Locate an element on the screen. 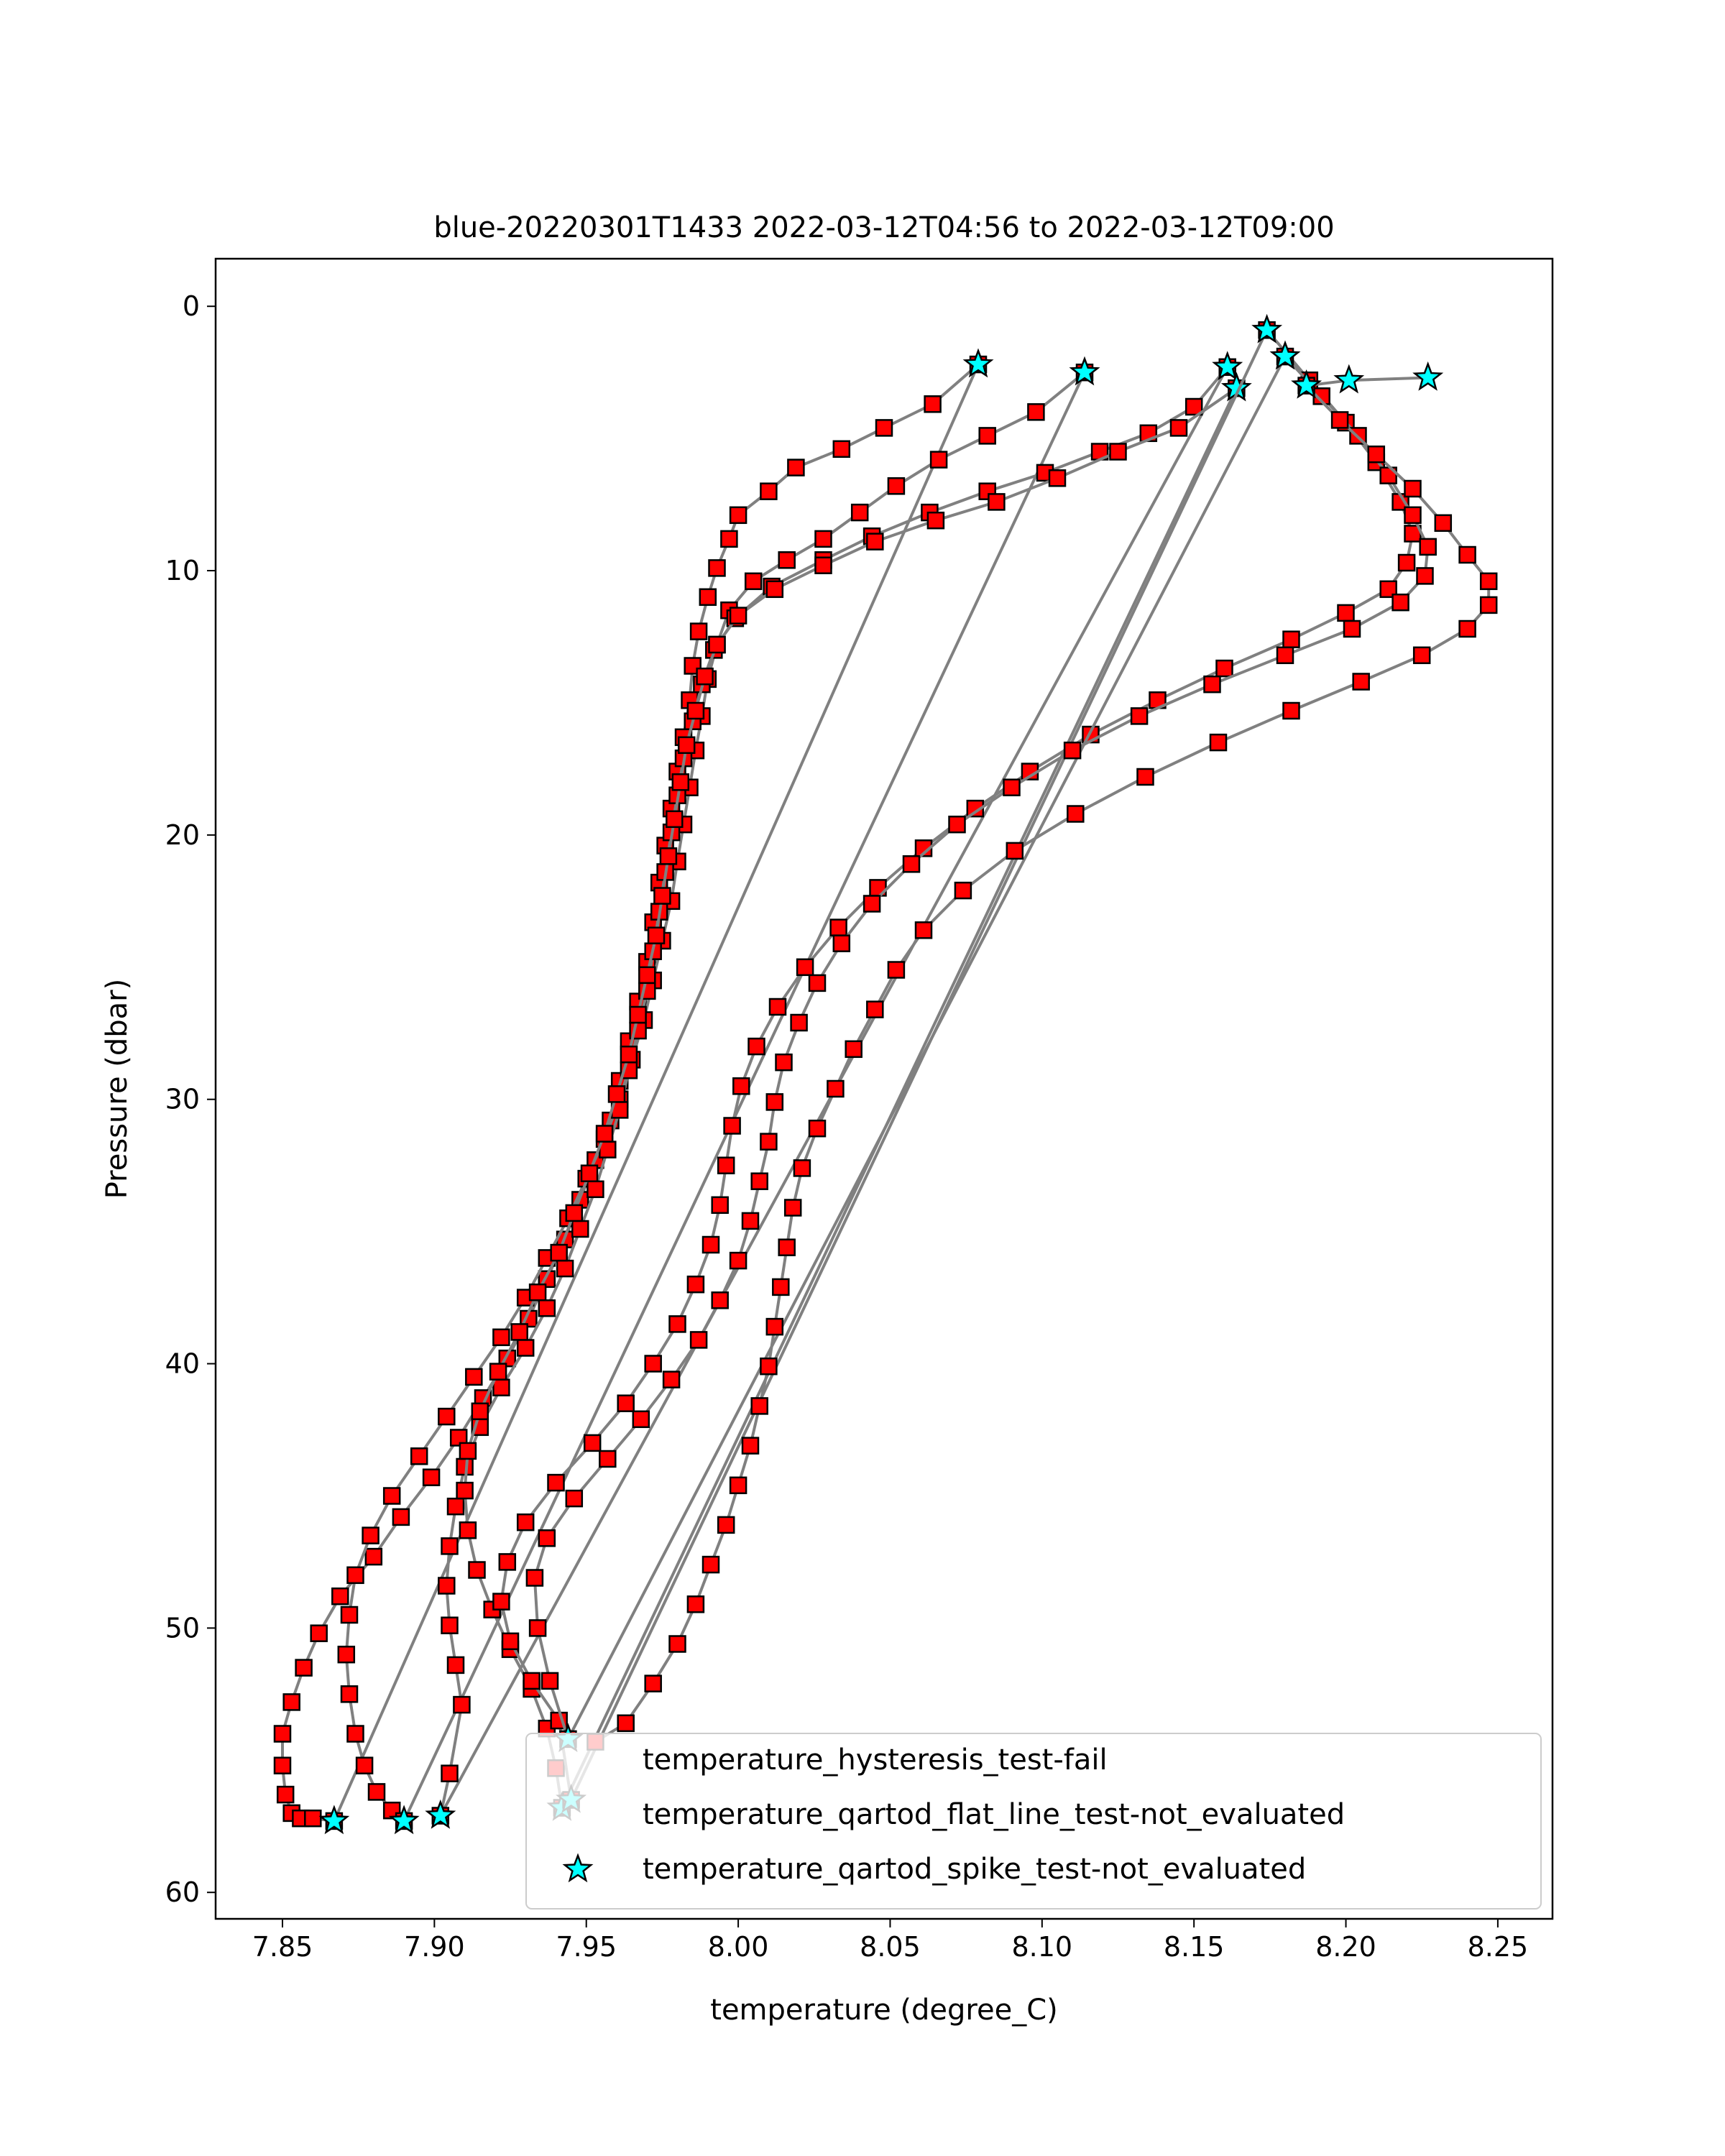  x-tick-label: 7.90 is located at coordinates (434, 1947).